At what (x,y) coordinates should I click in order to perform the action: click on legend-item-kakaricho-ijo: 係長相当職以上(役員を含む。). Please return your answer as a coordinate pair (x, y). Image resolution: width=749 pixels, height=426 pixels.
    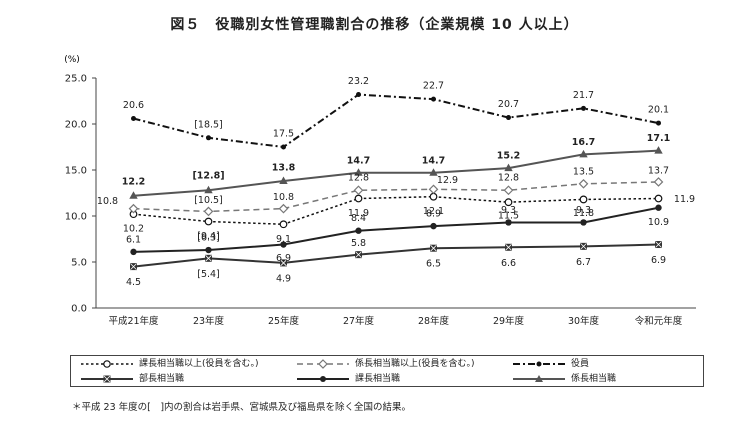
    Looking at the image, I should click on (395, 364).